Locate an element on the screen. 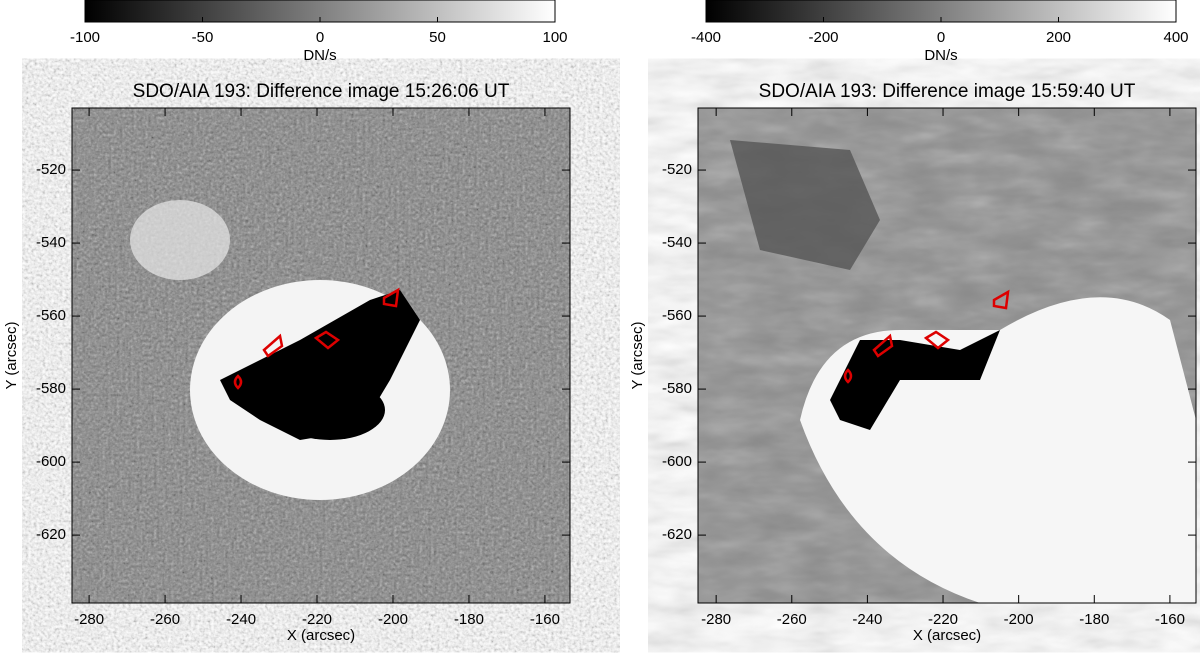  colorbar-tick-label: 100 is located at coordinates (554, 37).